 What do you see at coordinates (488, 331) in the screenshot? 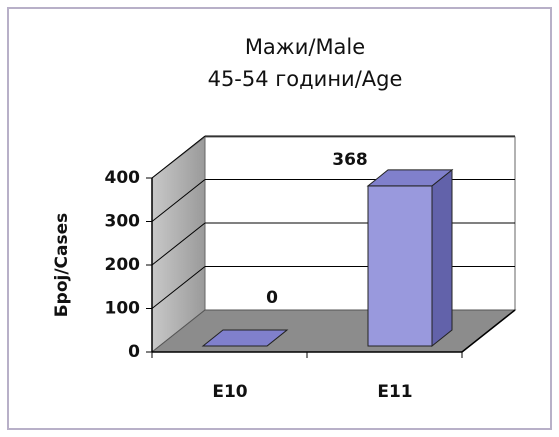
I see `x-axis-depth` at bounding box center [488, 331].